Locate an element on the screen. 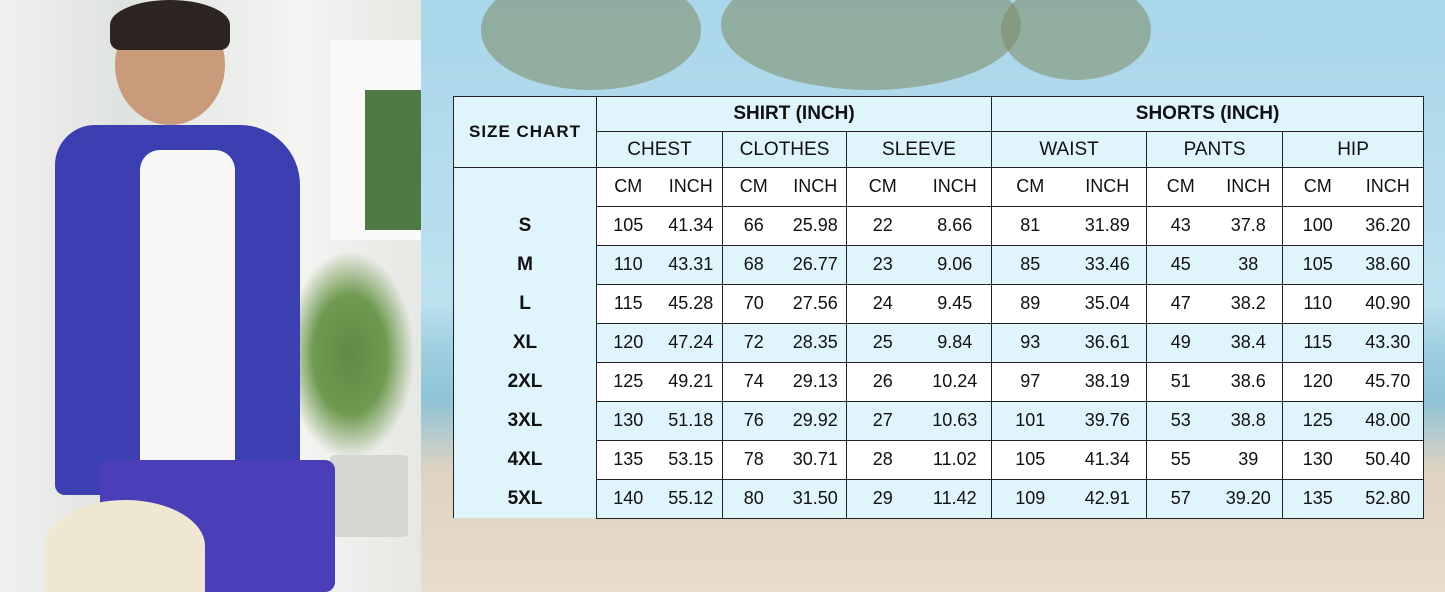  cm-value: 101 is located at coordinates (1030, 420).